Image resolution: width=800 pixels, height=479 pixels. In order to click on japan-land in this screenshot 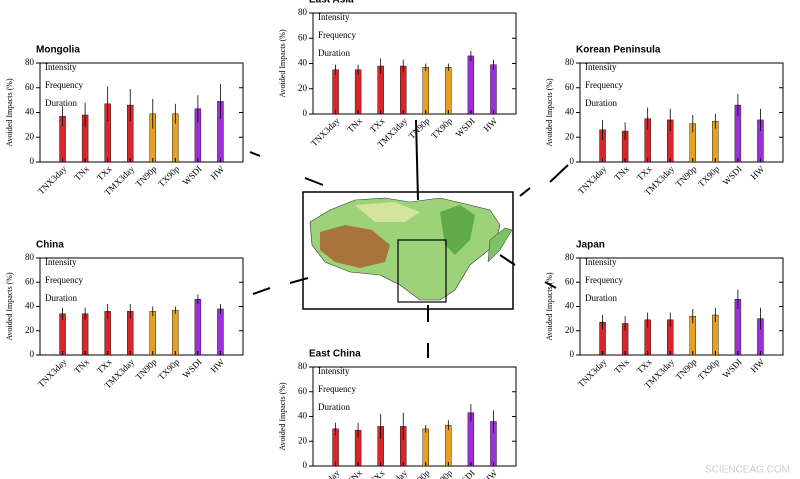, I will do `click(500, 245)`.